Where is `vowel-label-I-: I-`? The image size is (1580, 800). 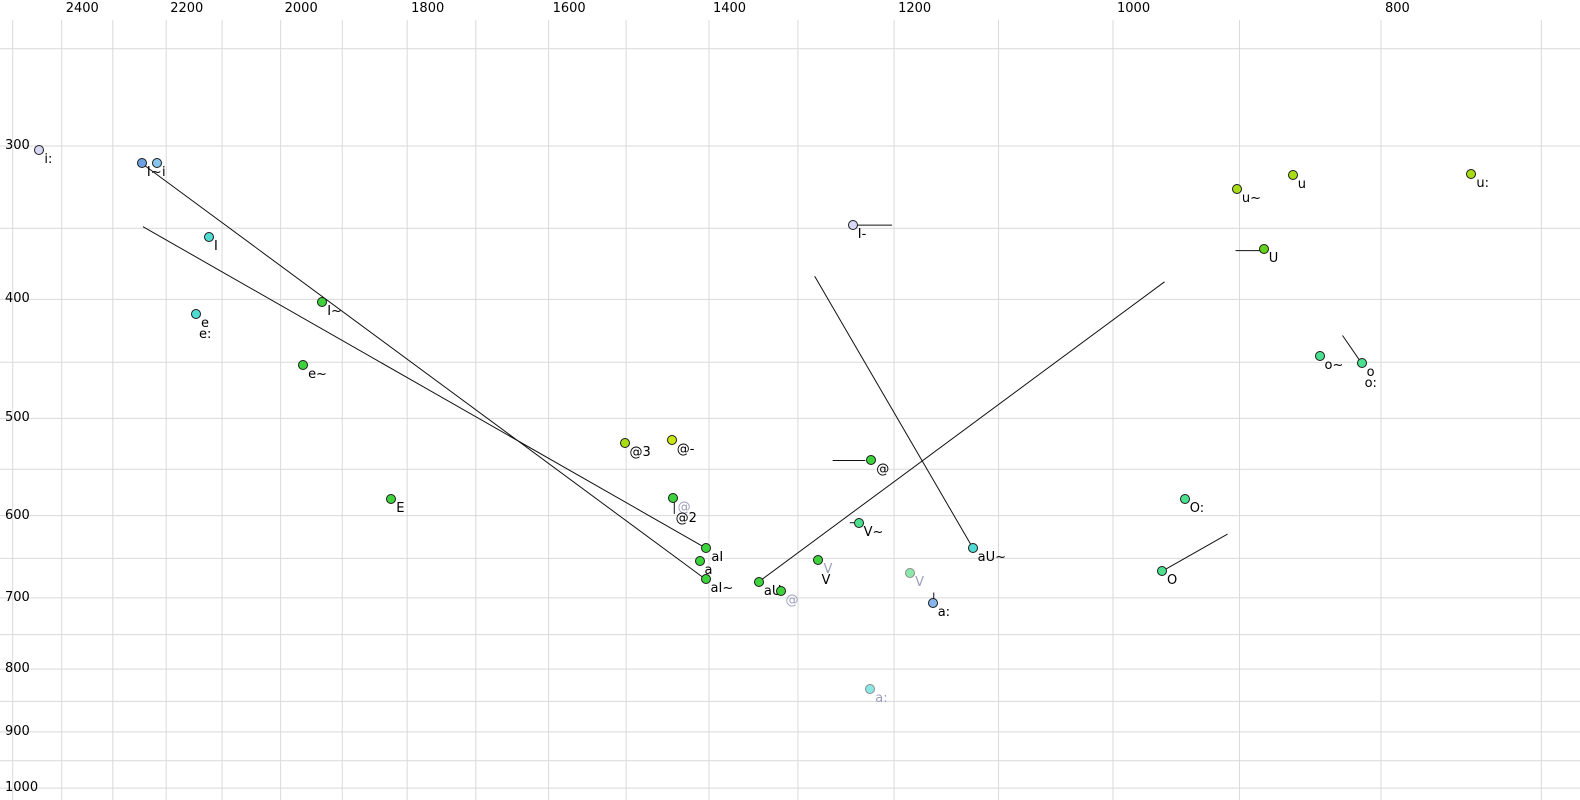
vowel-label-I-: I- is located at coordinates (862, 235).